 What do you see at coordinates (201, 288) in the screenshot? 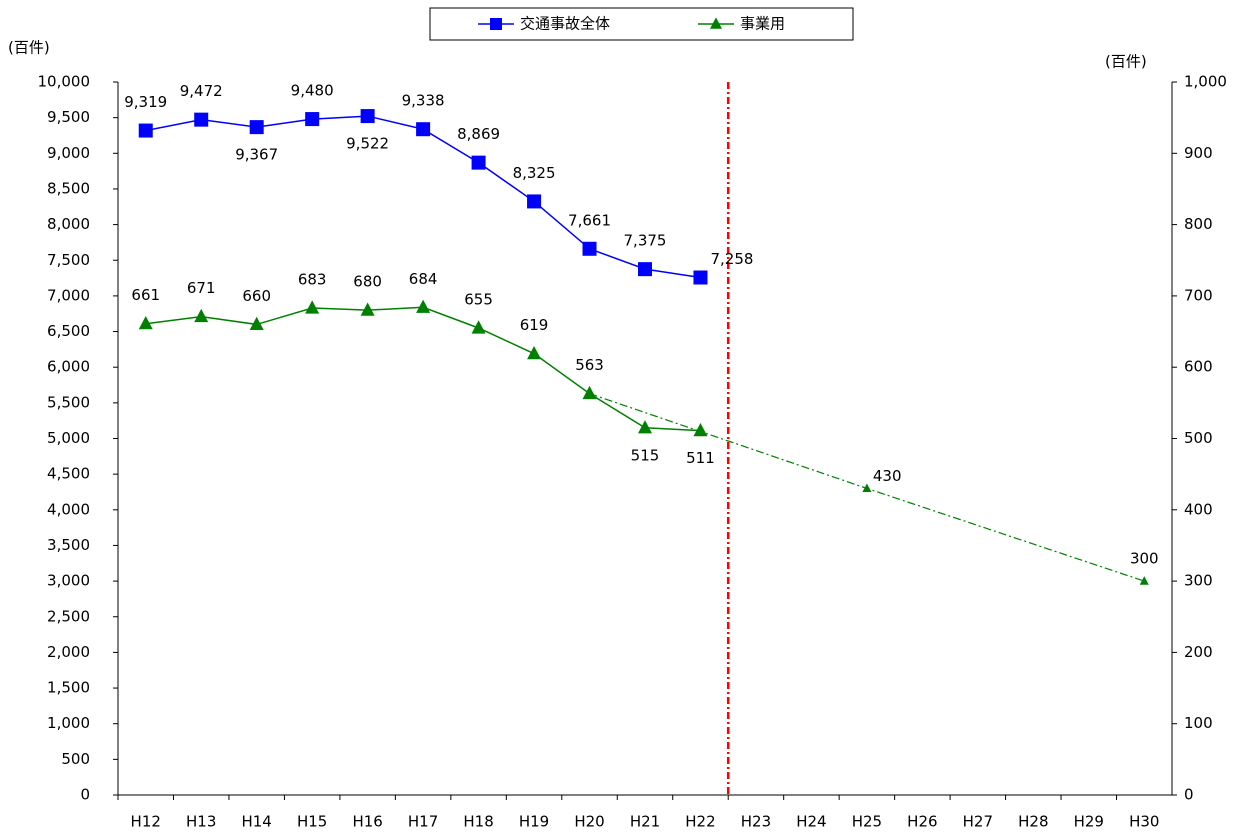
I see `data-label: 671` at bounding box center [201, 288].